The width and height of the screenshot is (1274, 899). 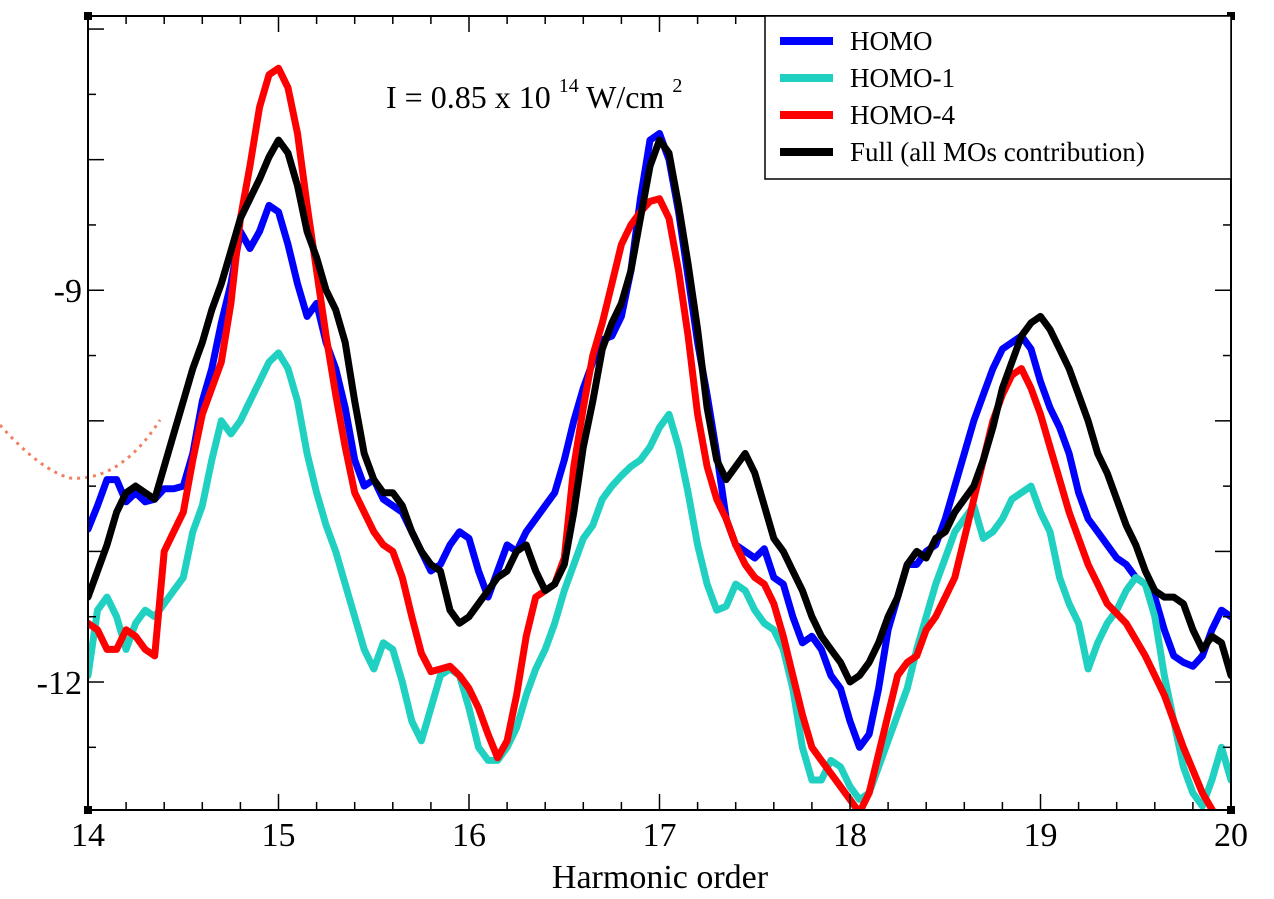 What do you see at coordinates (1041, 835) in the screenshot?
I see `x-tick-label: 19` at bounding box center [1041, 835].